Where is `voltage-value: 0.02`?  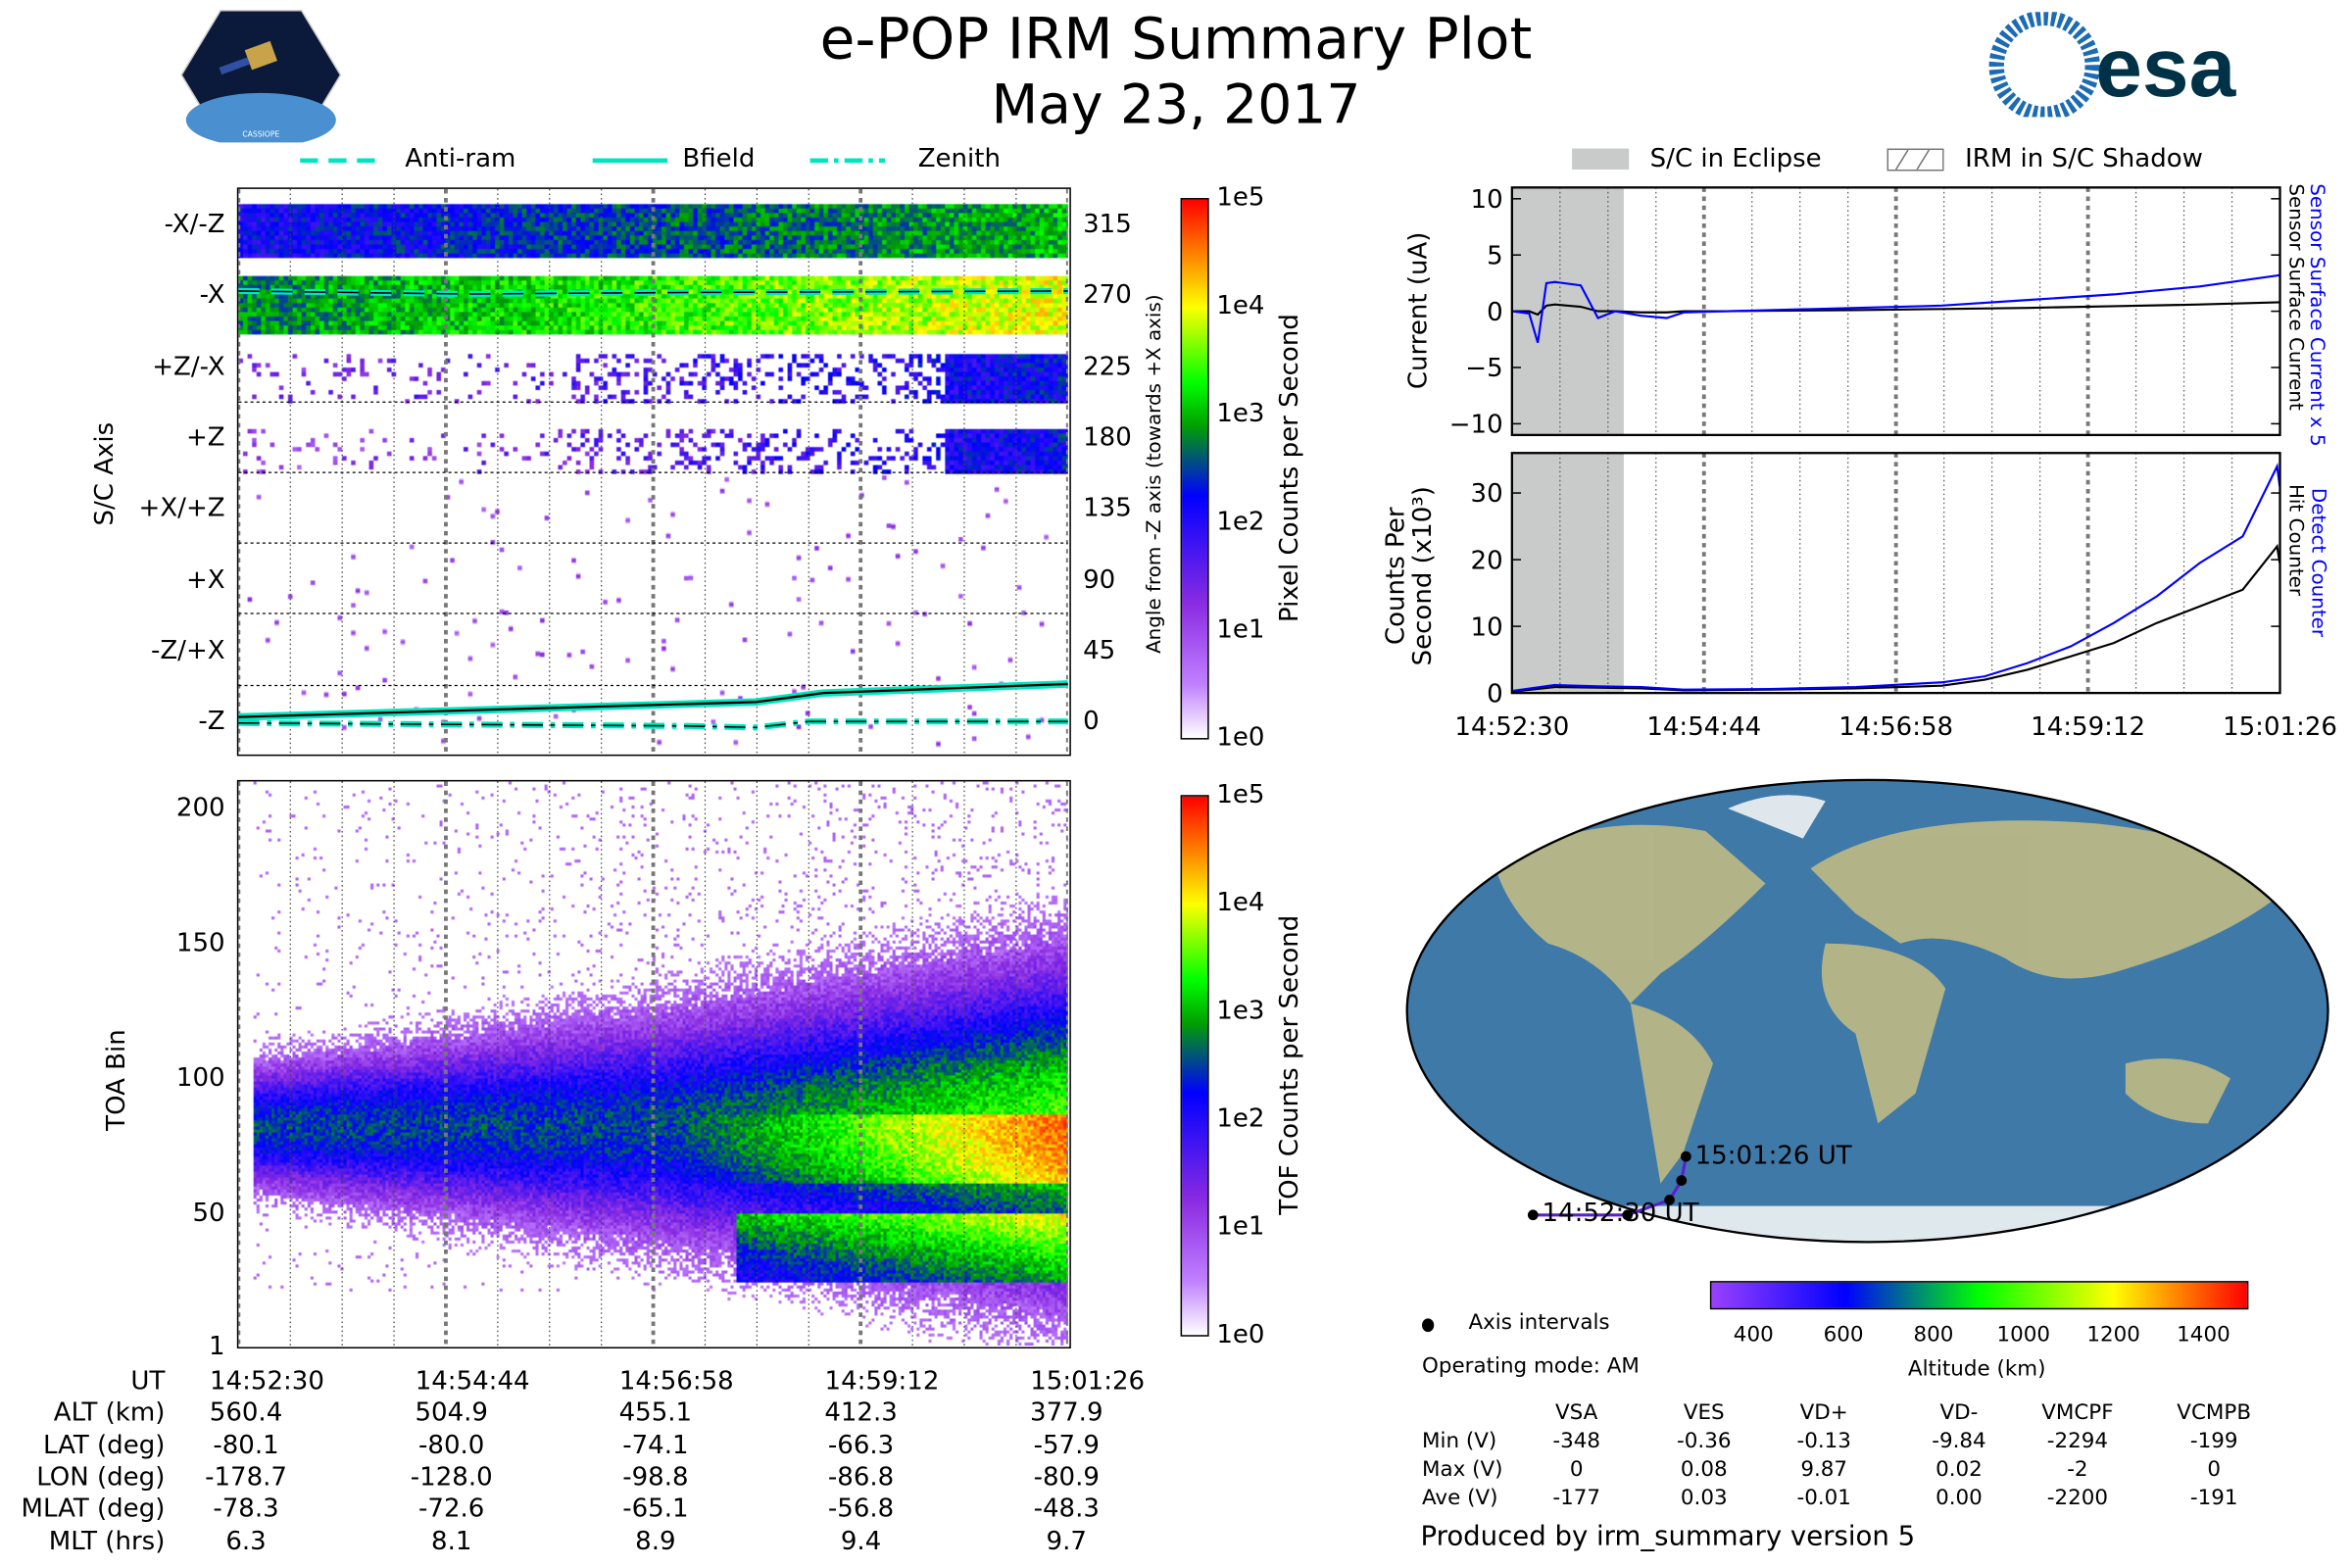 voltage-value: 0.02 is located at coordinates (1959, 1470).